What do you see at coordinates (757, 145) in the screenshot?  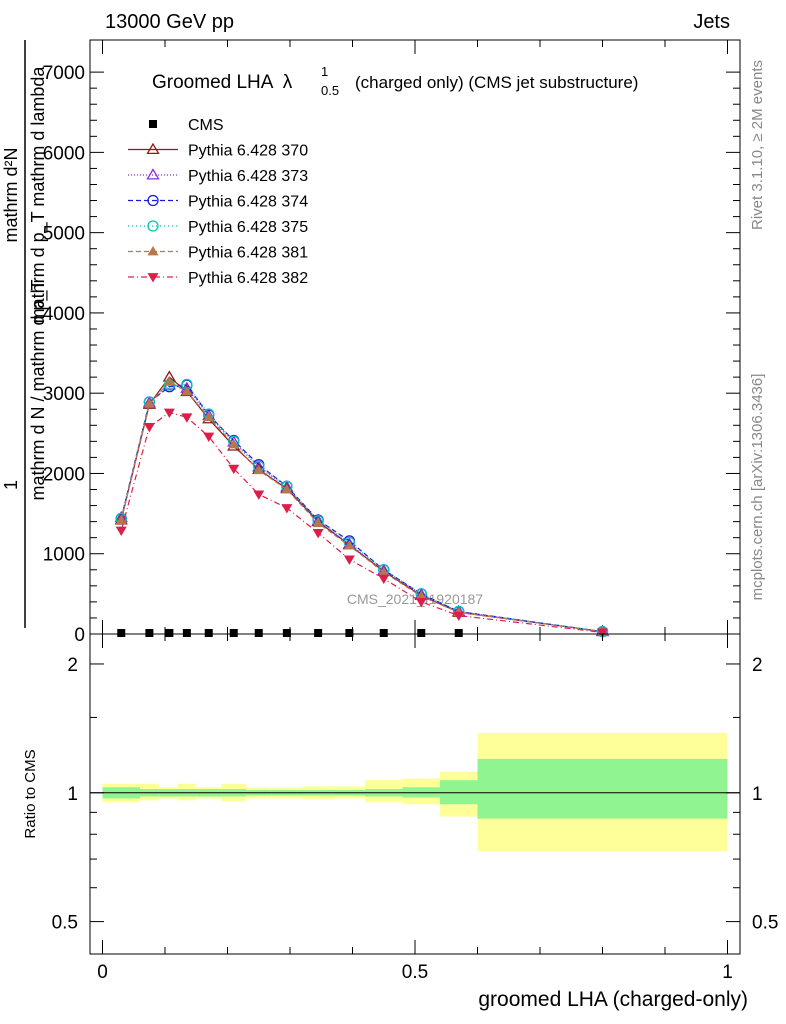 I see `rivet-label: Rivet 3.1.10, ≥ 2M events` at bounding box center [757, 145].